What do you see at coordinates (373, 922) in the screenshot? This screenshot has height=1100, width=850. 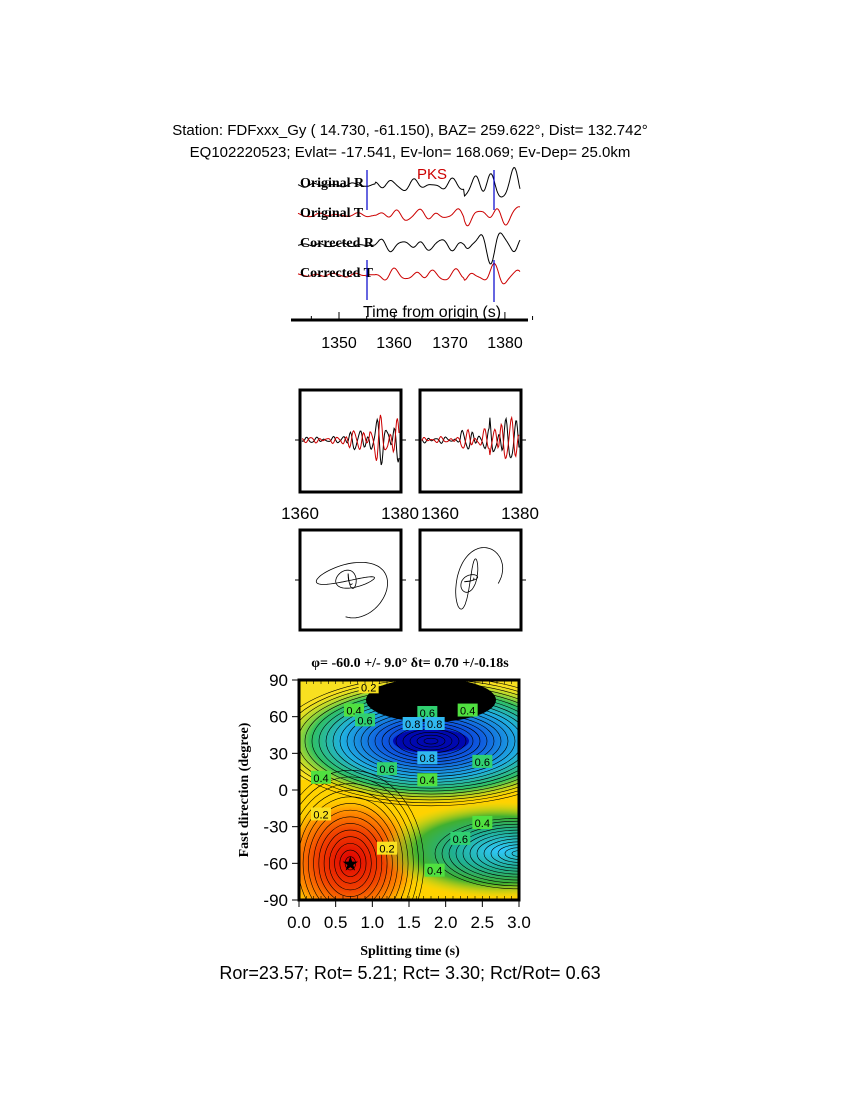 I see `x-tick-label: 1.0` at bounding box center [373, 922].